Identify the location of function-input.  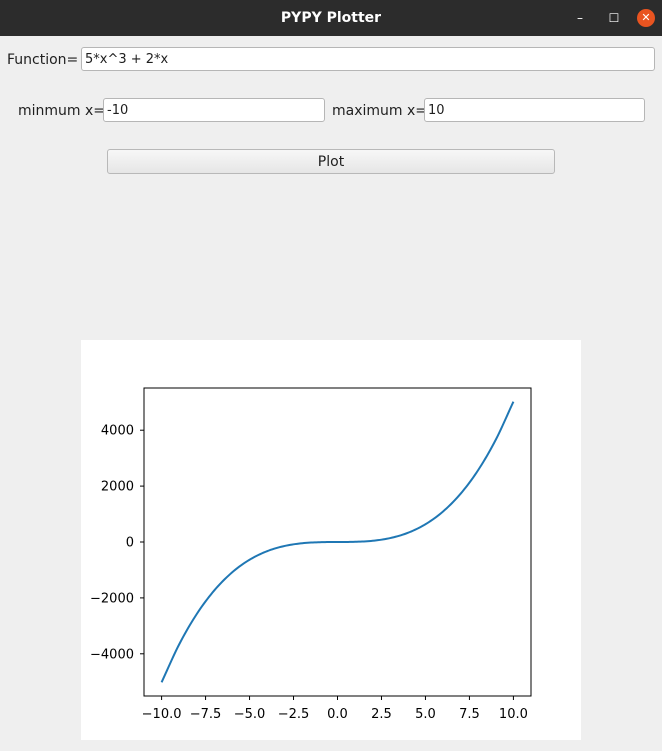
(368, 59).